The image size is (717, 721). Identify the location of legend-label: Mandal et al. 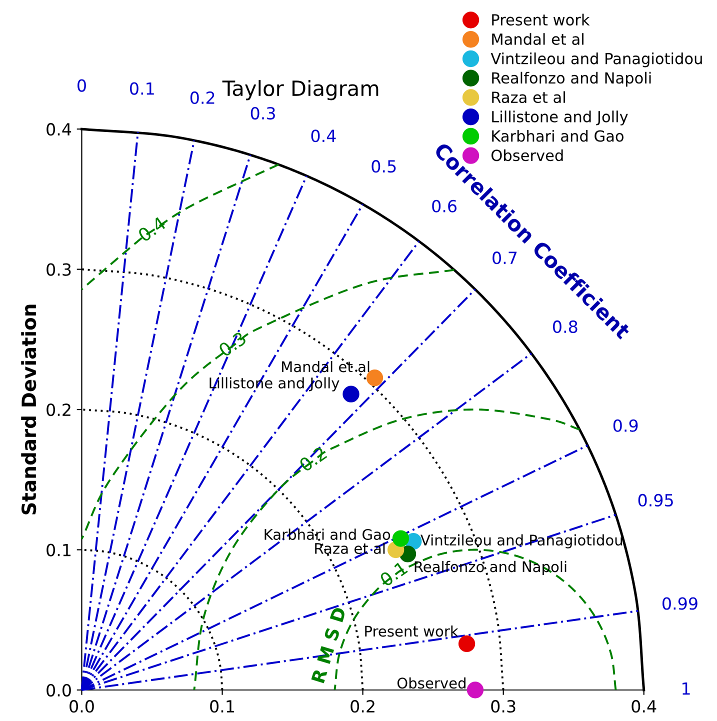
(538, 39).